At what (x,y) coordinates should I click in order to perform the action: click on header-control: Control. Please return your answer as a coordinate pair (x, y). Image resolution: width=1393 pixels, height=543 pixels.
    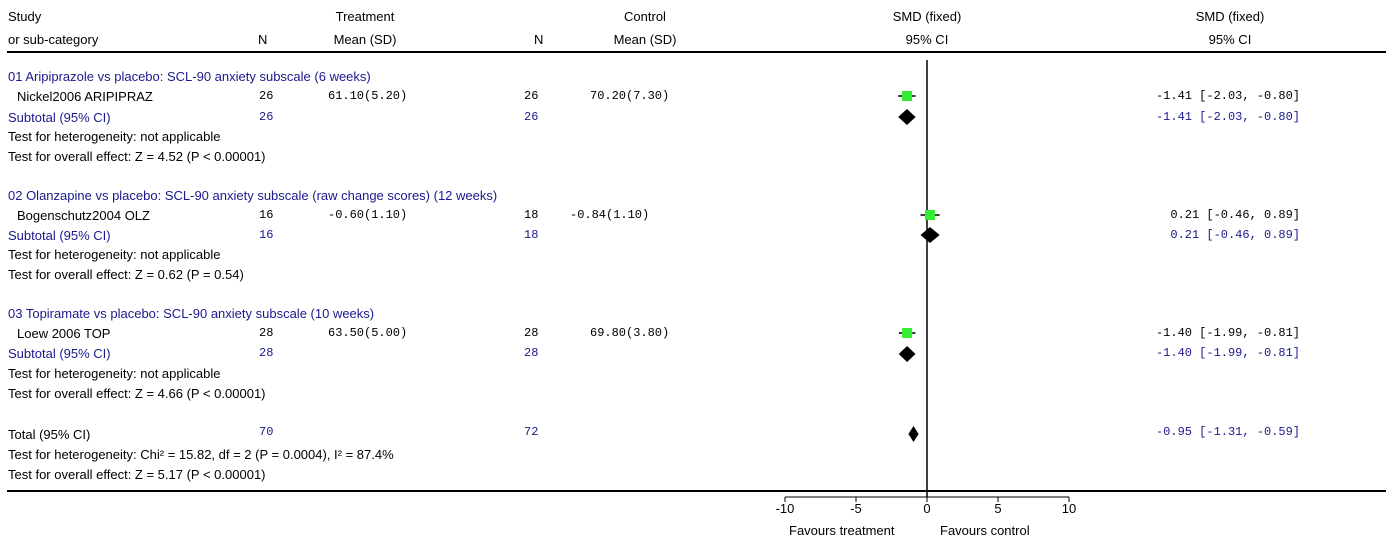
    Looking at the image, I should click on (645, 16).